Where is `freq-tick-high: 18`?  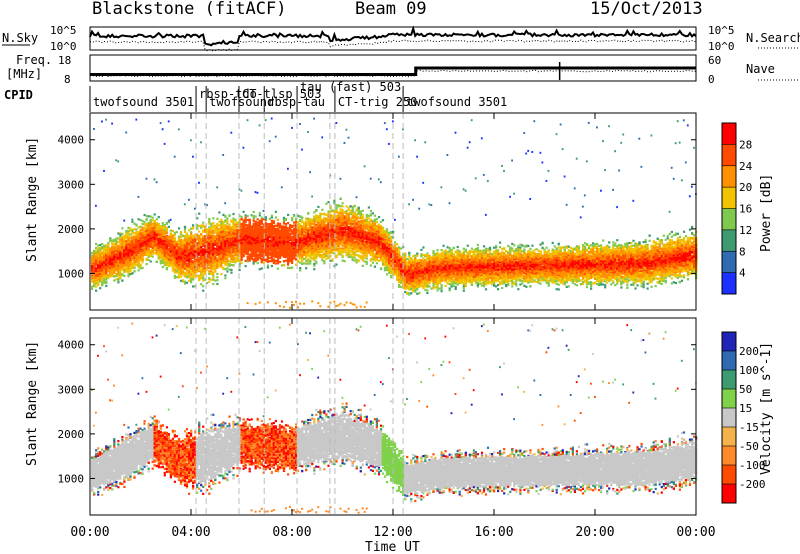
freq-tick-high: 18 is located at coordinates (64, 60).